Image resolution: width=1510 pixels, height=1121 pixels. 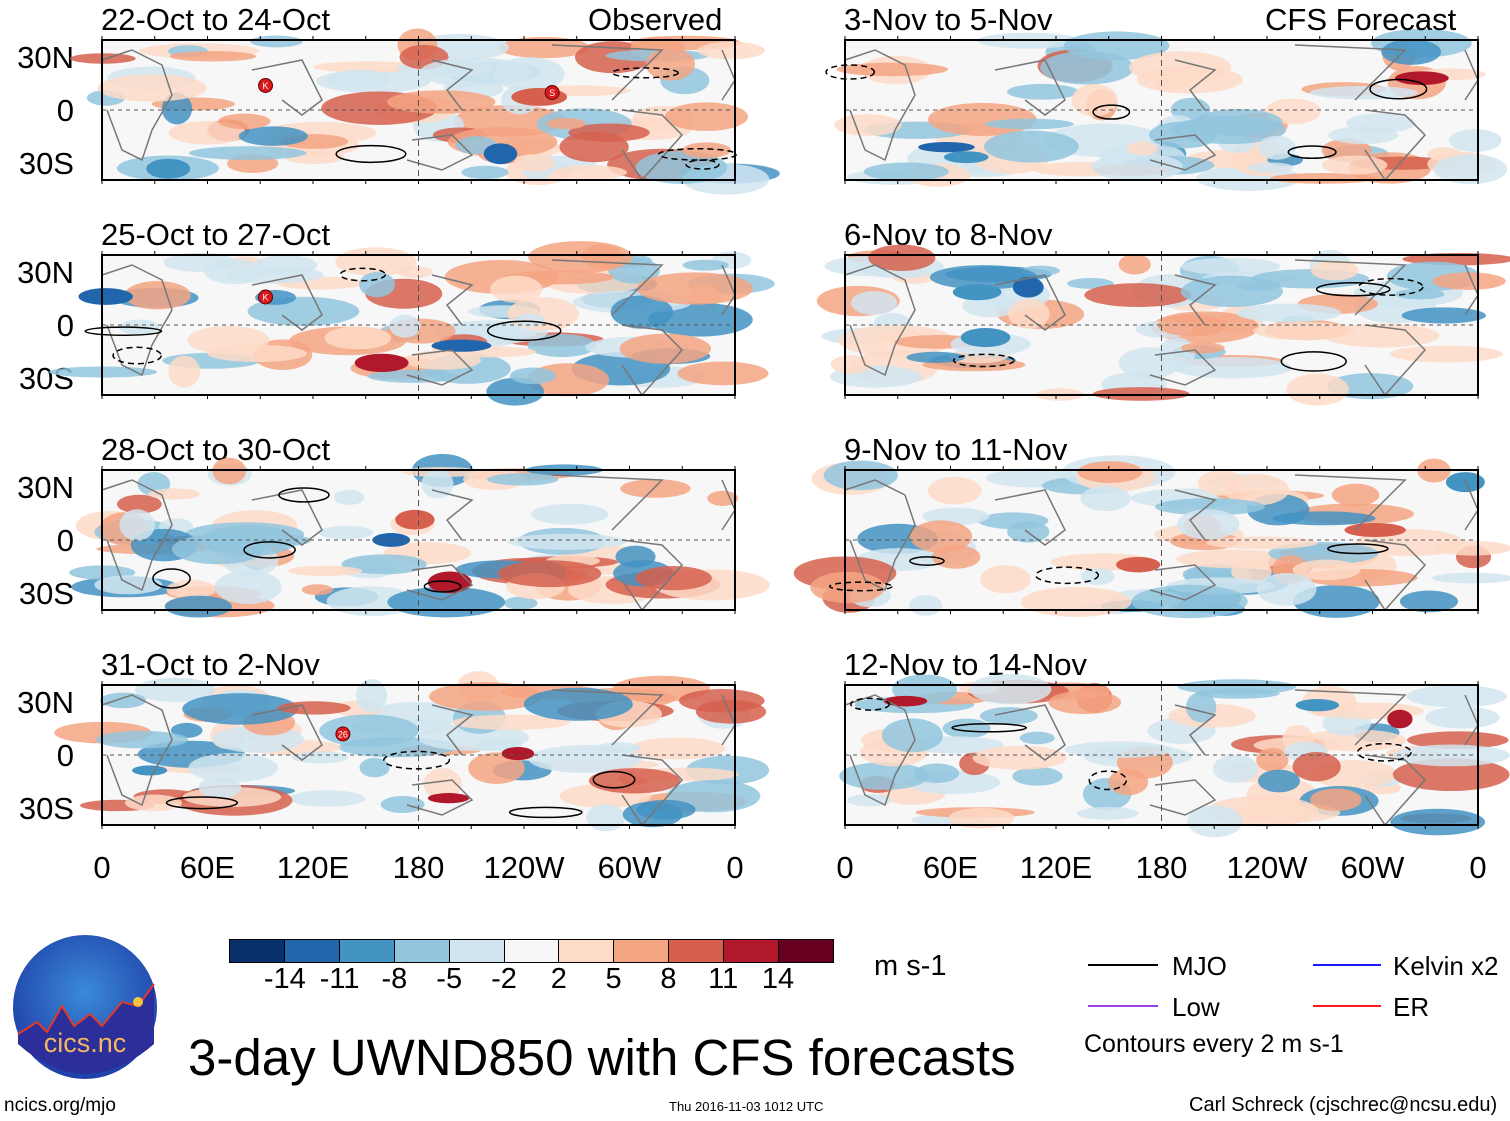 I want to click on observed-header: Observed, so click(x=655, y=19).